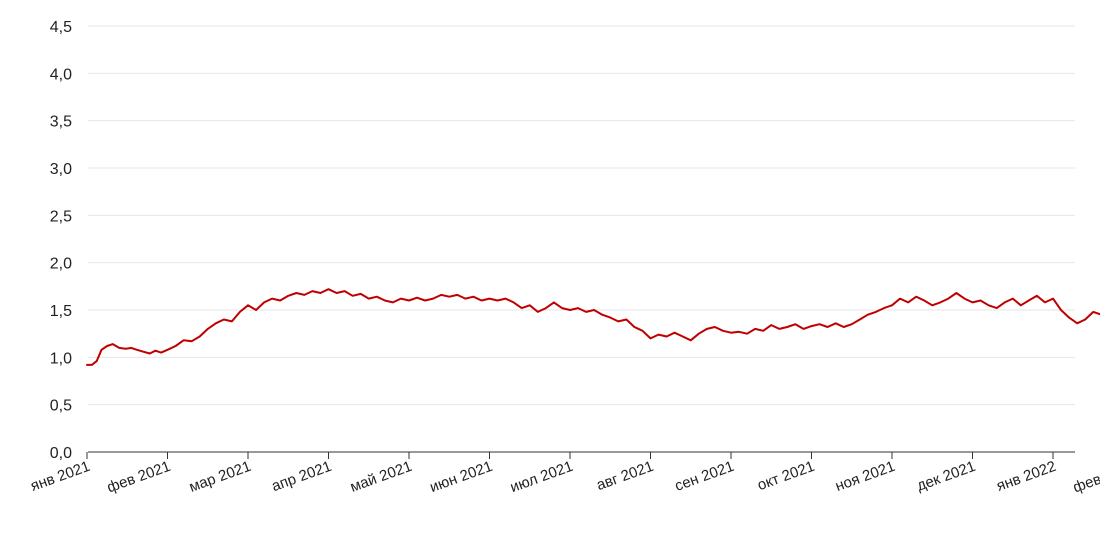 The height and width of the screenshot is (536, 1100). Describe the element at coordinates (946, 476) in the screenshot. I see `x-tick-label: дек 2021` at that location.